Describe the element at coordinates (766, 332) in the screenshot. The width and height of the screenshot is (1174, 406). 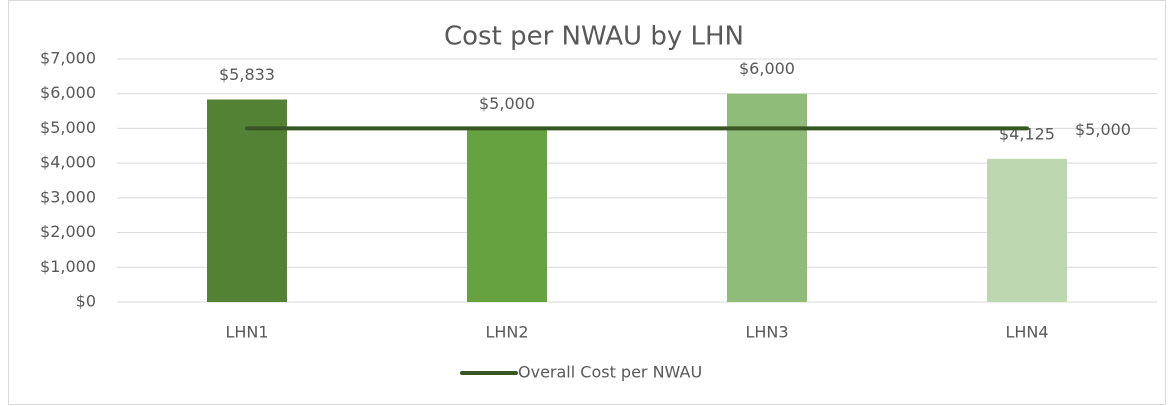
I see `x-tick-label: LHN3` at that location.